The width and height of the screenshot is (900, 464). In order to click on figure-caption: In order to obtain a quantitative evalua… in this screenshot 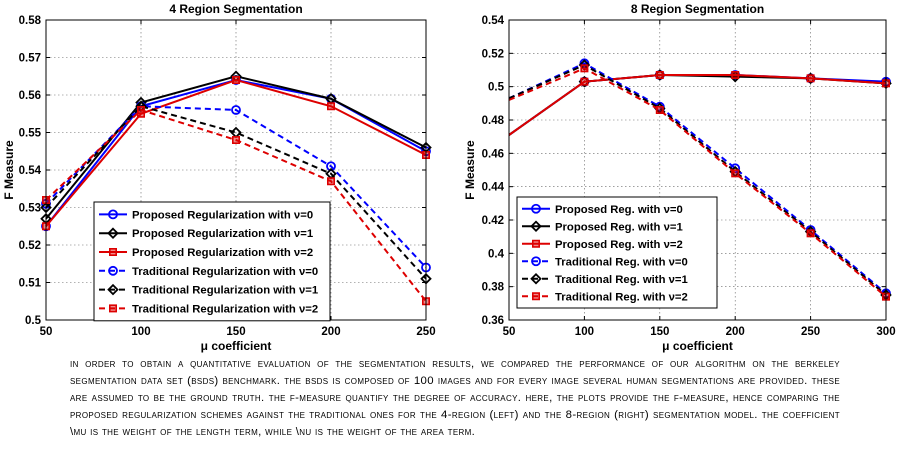, I will do `click(455, 398)`.